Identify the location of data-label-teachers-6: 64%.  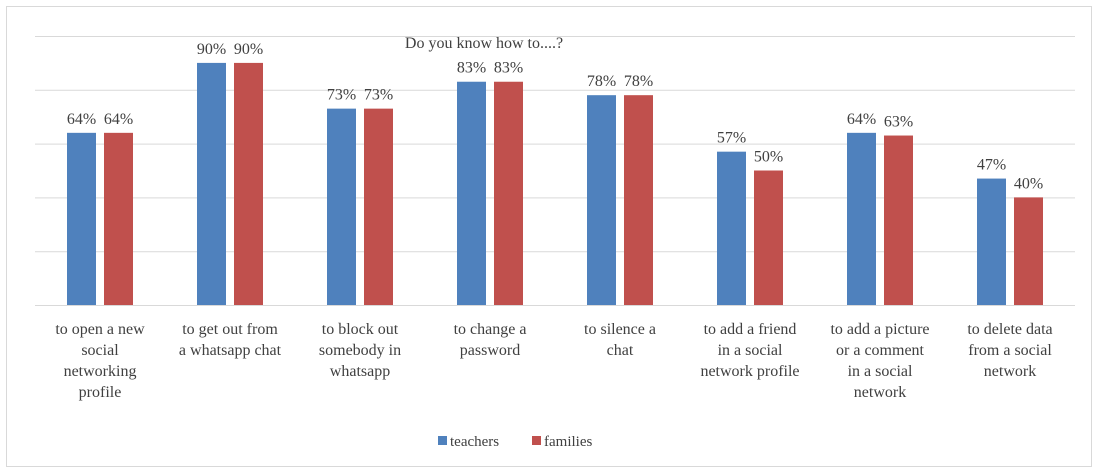
(861, 119).